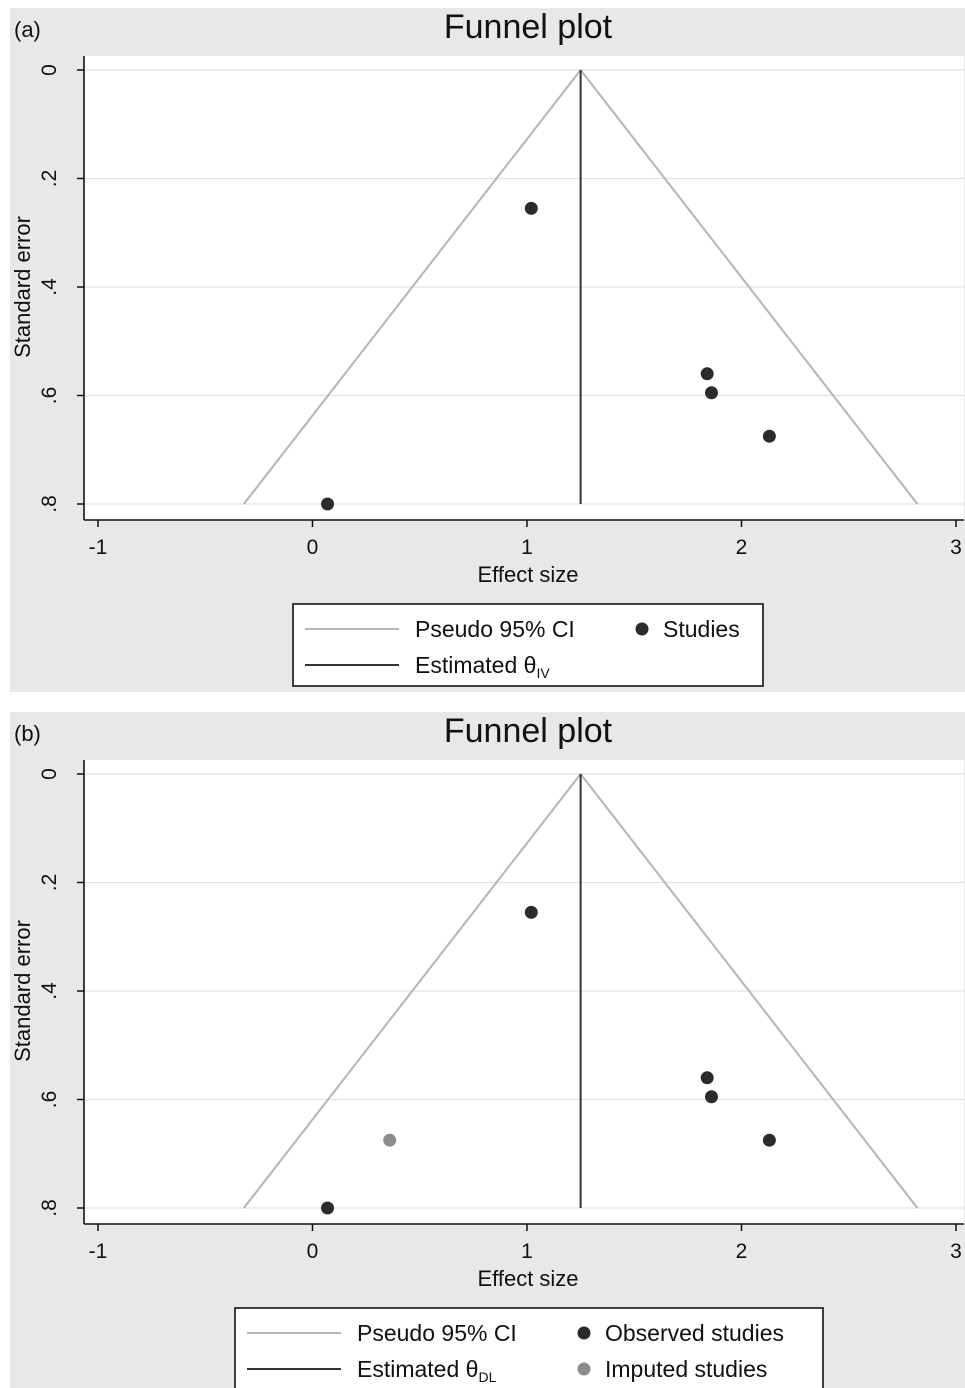 The image size is (965, 1388). Describe the element at coordinates (487, 1377) in the screenshot. I see `legend-label-subscript: DL` at that location.